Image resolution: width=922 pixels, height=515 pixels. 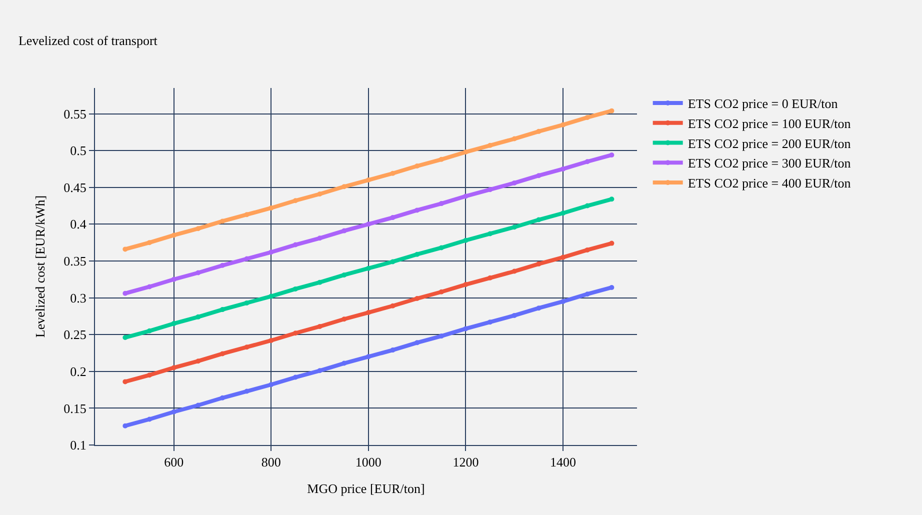 I want to click on y-tick-label: 0.1, so click(x=78, y=445).